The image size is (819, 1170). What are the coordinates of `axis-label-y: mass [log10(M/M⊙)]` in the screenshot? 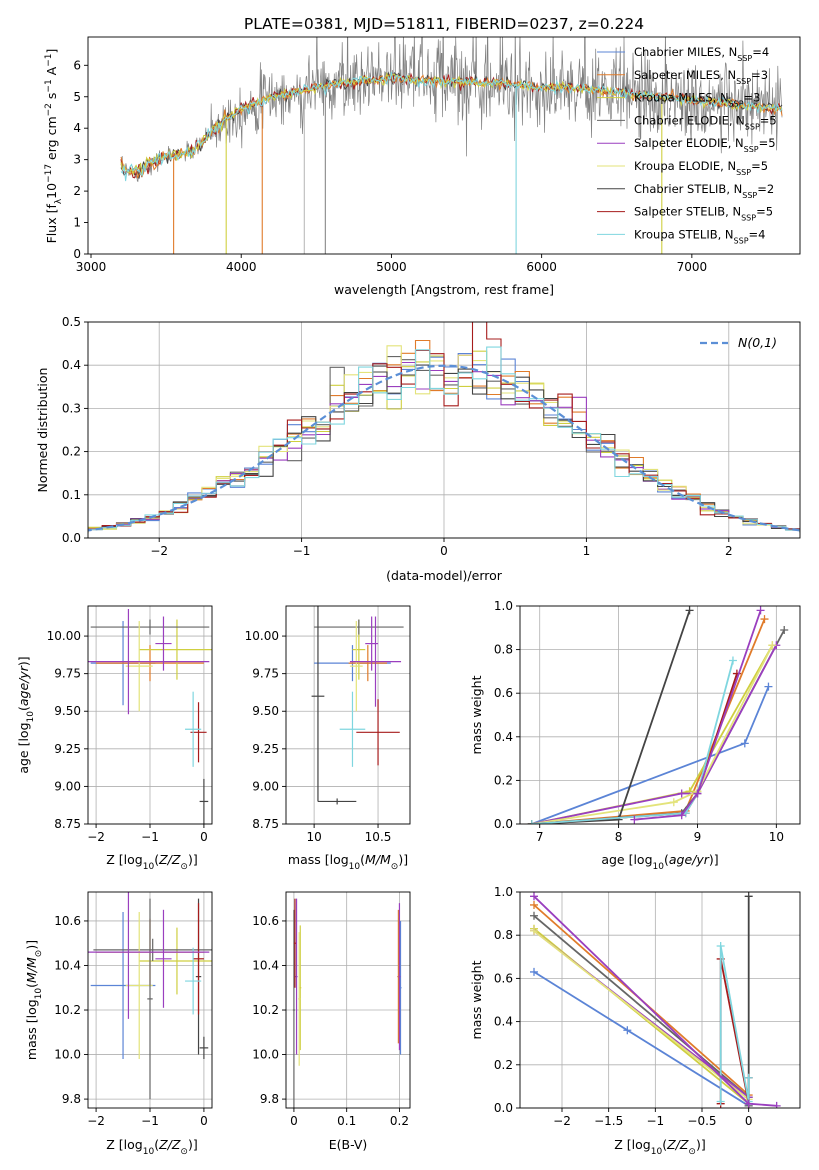 It's located at (34, 1000).